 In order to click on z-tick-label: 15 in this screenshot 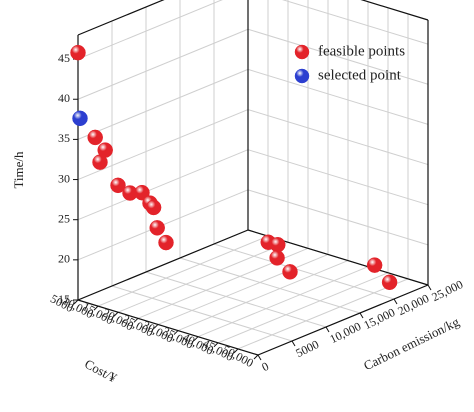, I will do `click(64, 299)`.